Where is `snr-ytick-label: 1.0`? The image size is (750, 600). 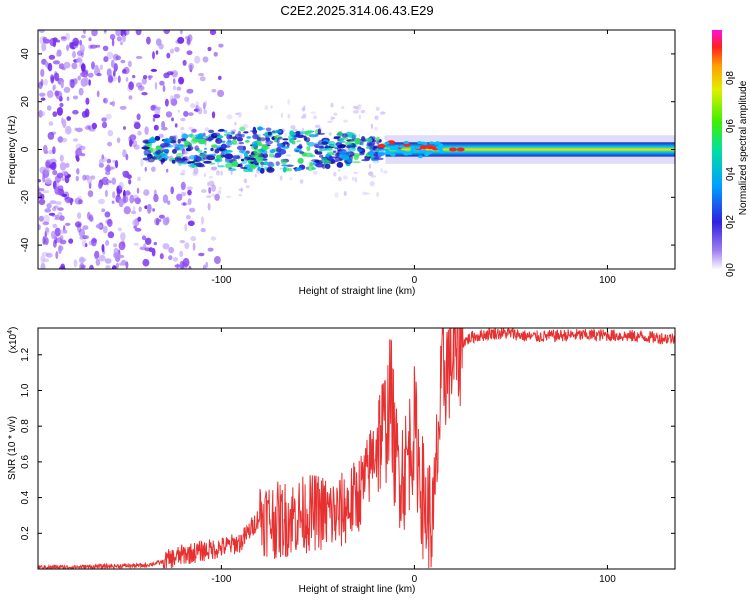 snr-ytick-label: 1.0 is located at coordinates (25, 390).